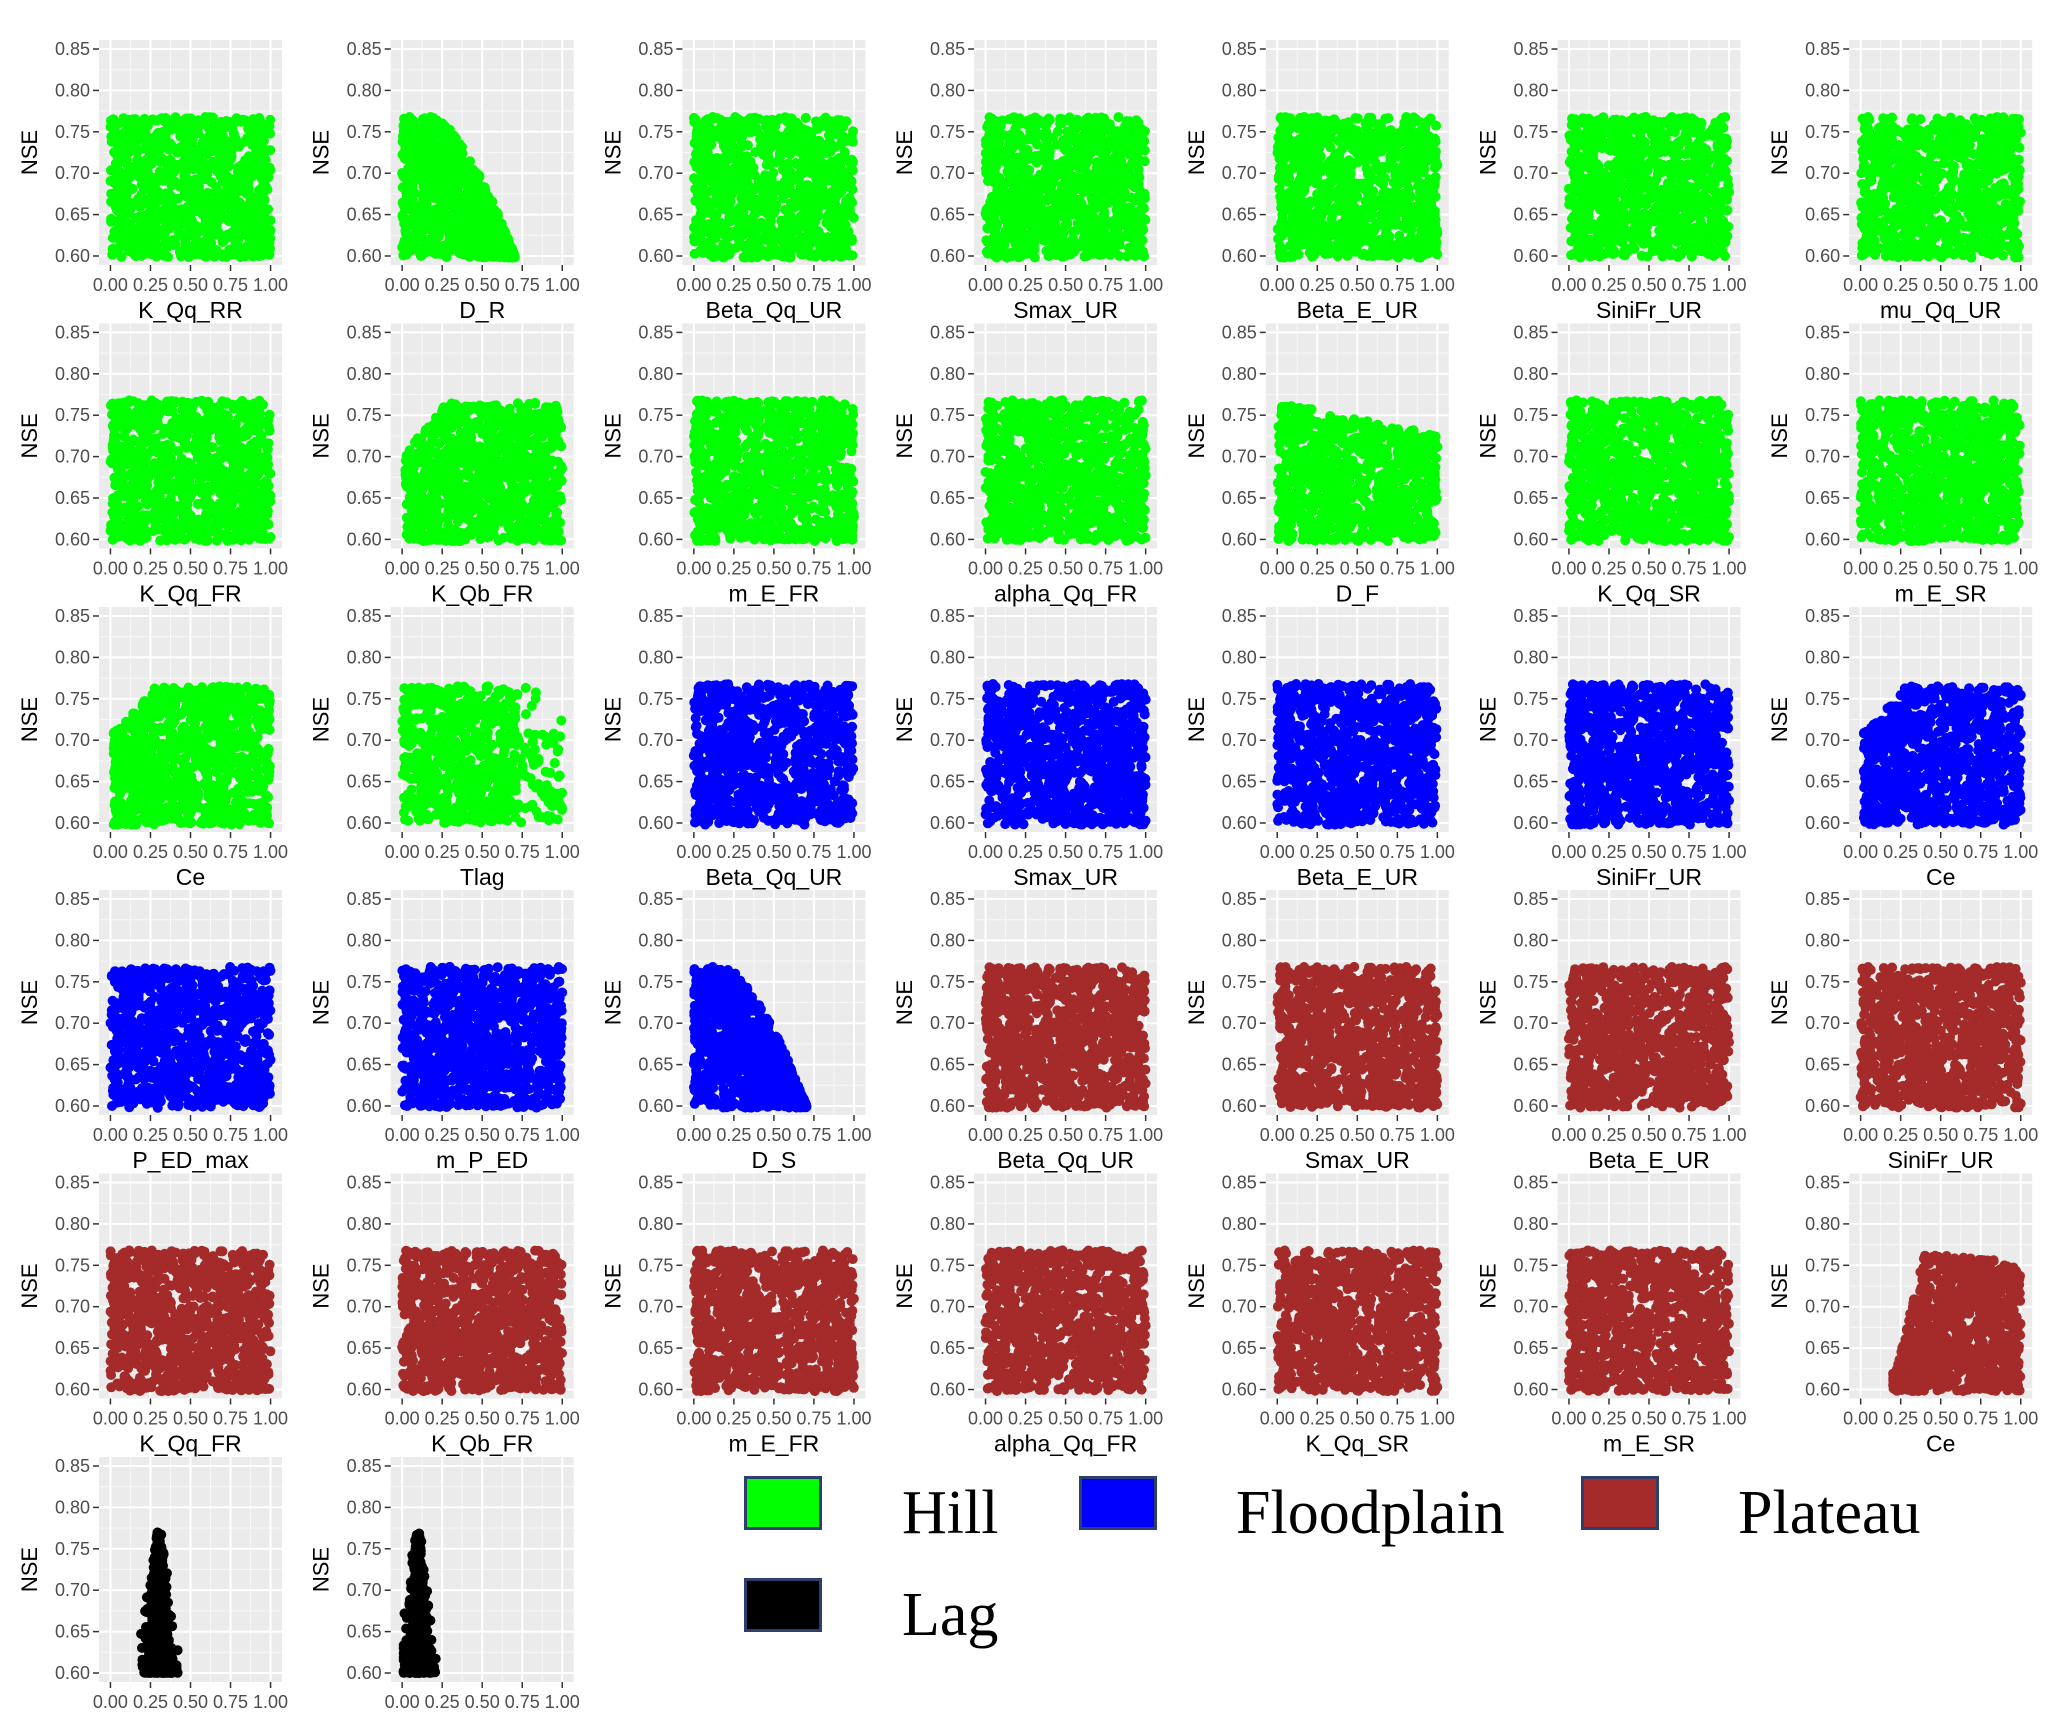 The height and width of the screenshot is (1718, 2067). Describe the element at coordinates (72, 173) in the screenshot. I see `y-tick-label: 0.70` at that location.